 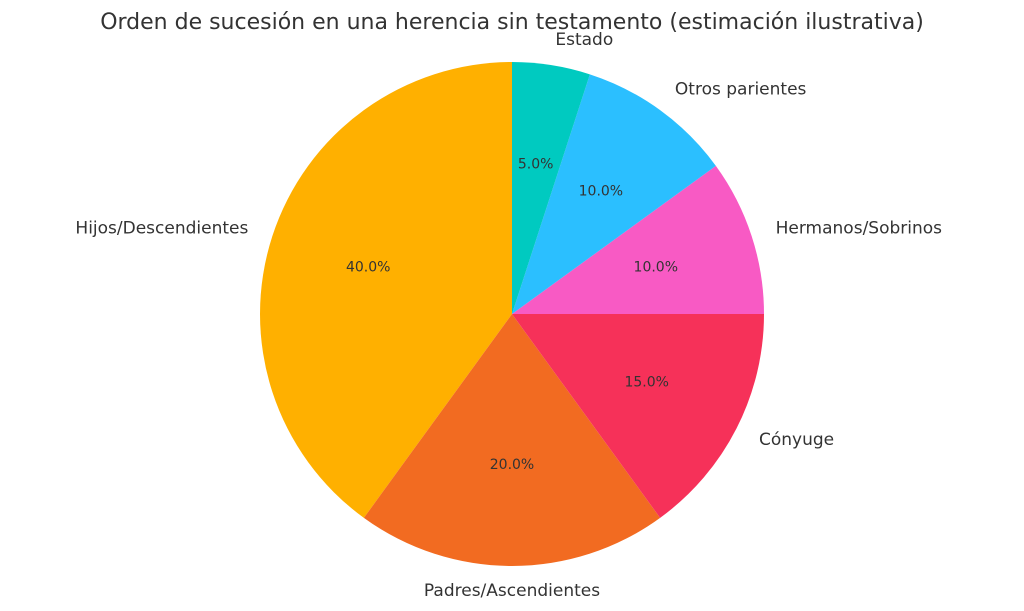 What do you see at coordinates (551, 188) in the screenshot?
I see `pie-slice-estado` at bounding box center [551, 188].